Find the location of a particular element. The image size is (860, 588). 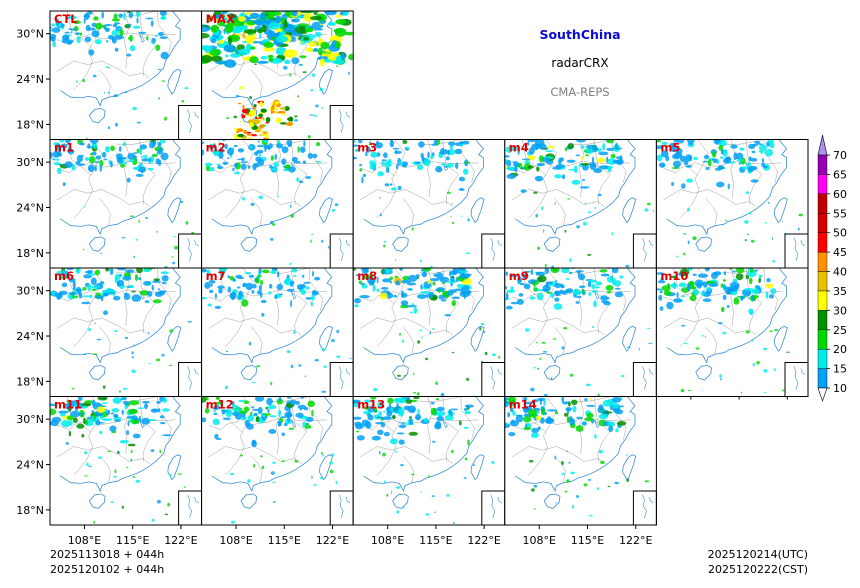

colorbar-label: 55 is located at coordinates (840, 213).